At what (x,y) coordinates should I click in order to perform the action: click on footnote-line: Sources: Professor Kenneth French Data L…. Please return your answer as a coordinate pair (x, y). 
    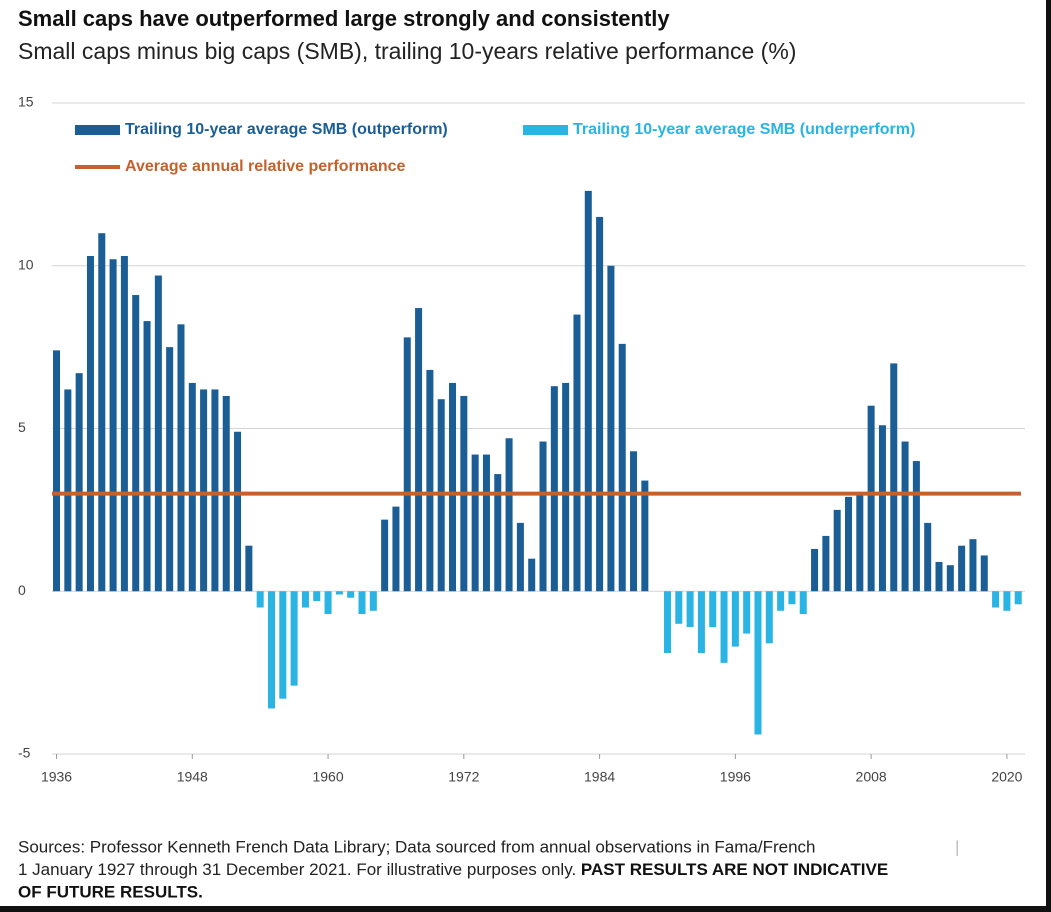
    Looking at the image, I should click on (417, 846).